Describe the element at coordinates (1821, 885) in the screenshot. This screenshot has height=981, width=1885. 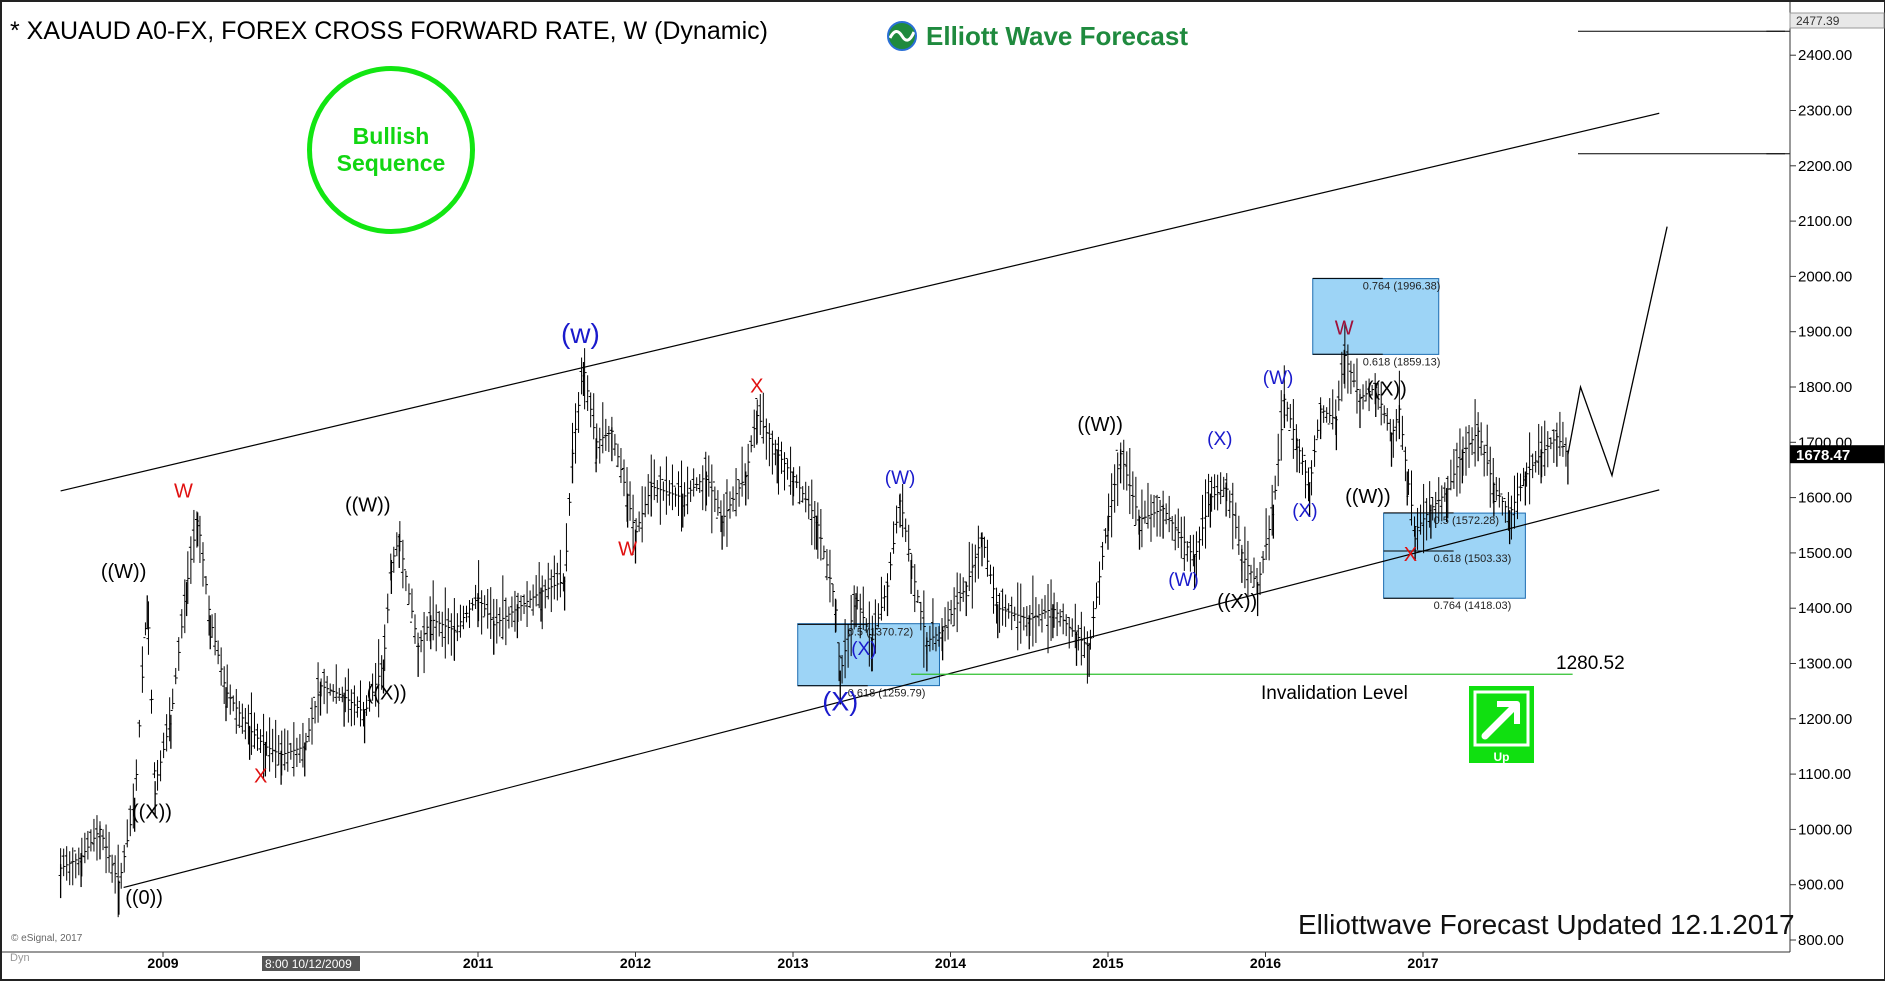
I see `y-tick-label: 900.00` at that location.